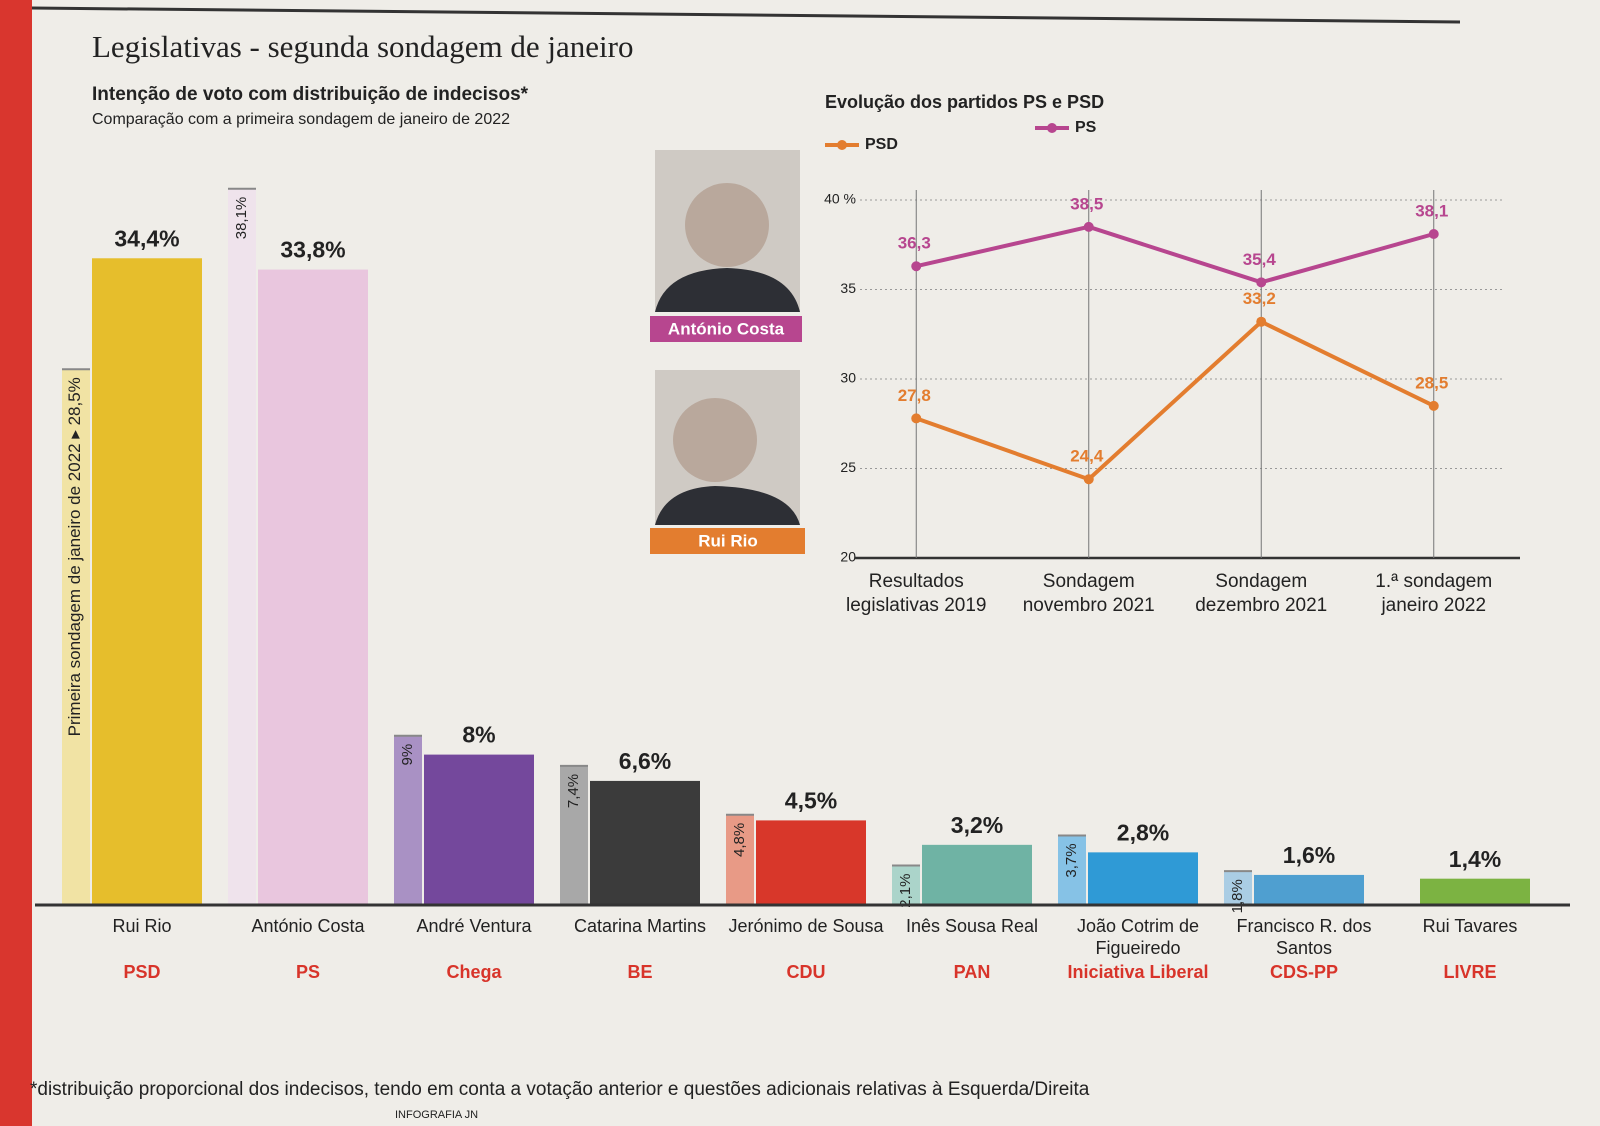 This screenshot has height=1126, width=1600. I want to click on category-label: Jerónimo de Sousa, so click(806, 926).